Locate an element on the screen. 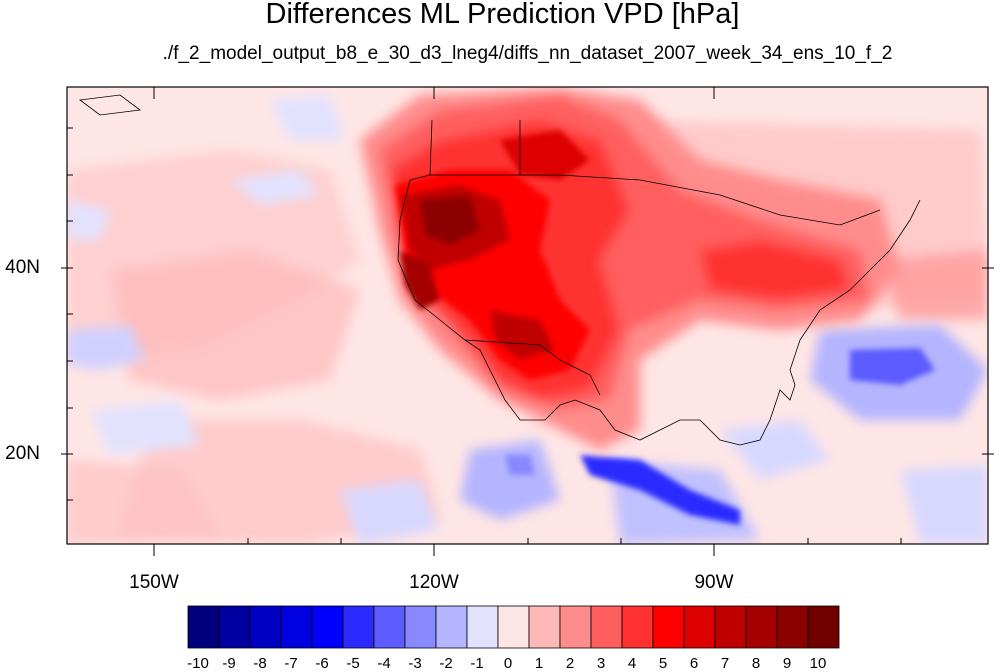 The height and width of the screenshot is (672, 1005). colorbar-label: 0 is located at coordinates (508, 663).